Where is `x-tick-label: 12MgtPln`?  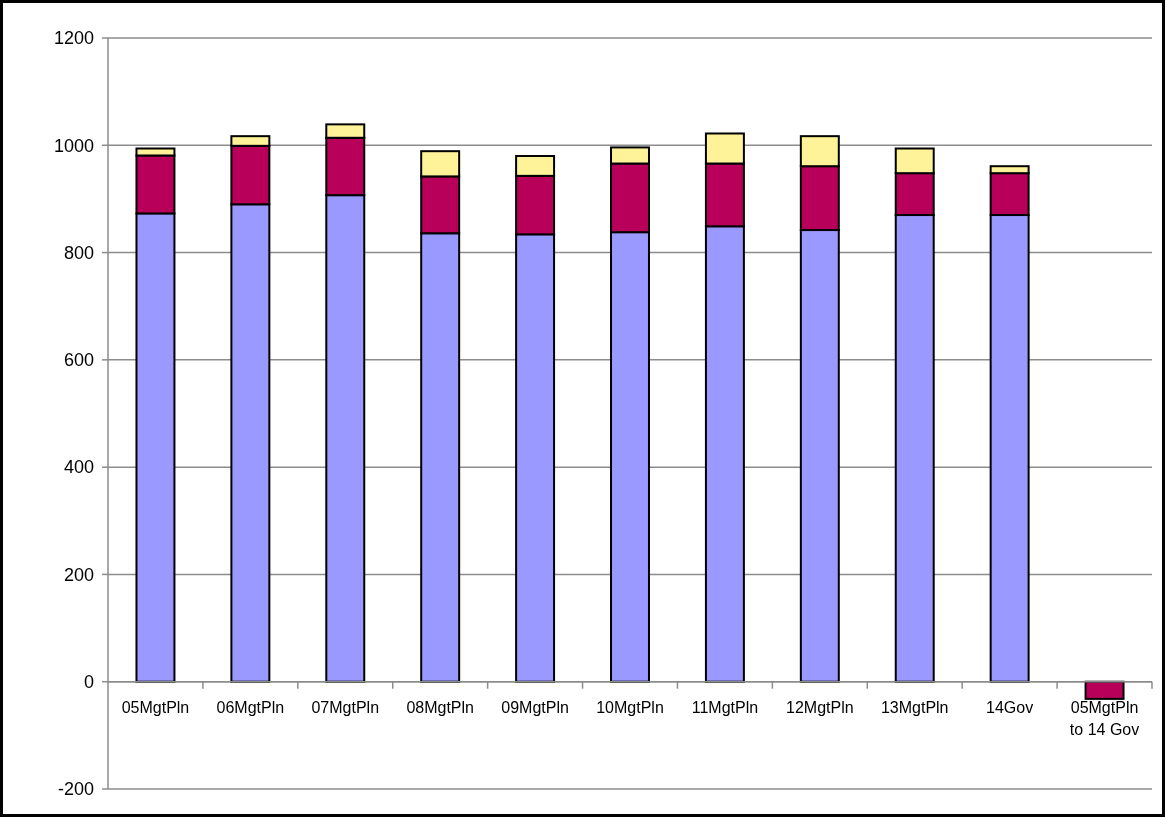
x-tick-label: 12MgtPln is located at coordinates (820, 707).